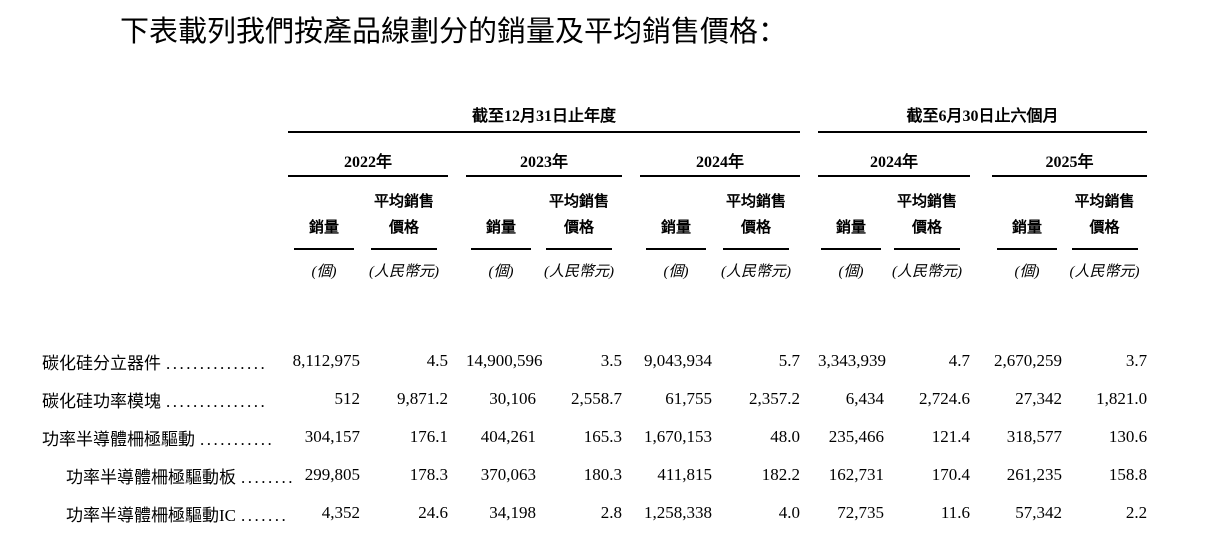 Image resolution: width=1227 pixels, height=537 pixels. I want to click on data-cell: 2,724.6, so click(945, 398).